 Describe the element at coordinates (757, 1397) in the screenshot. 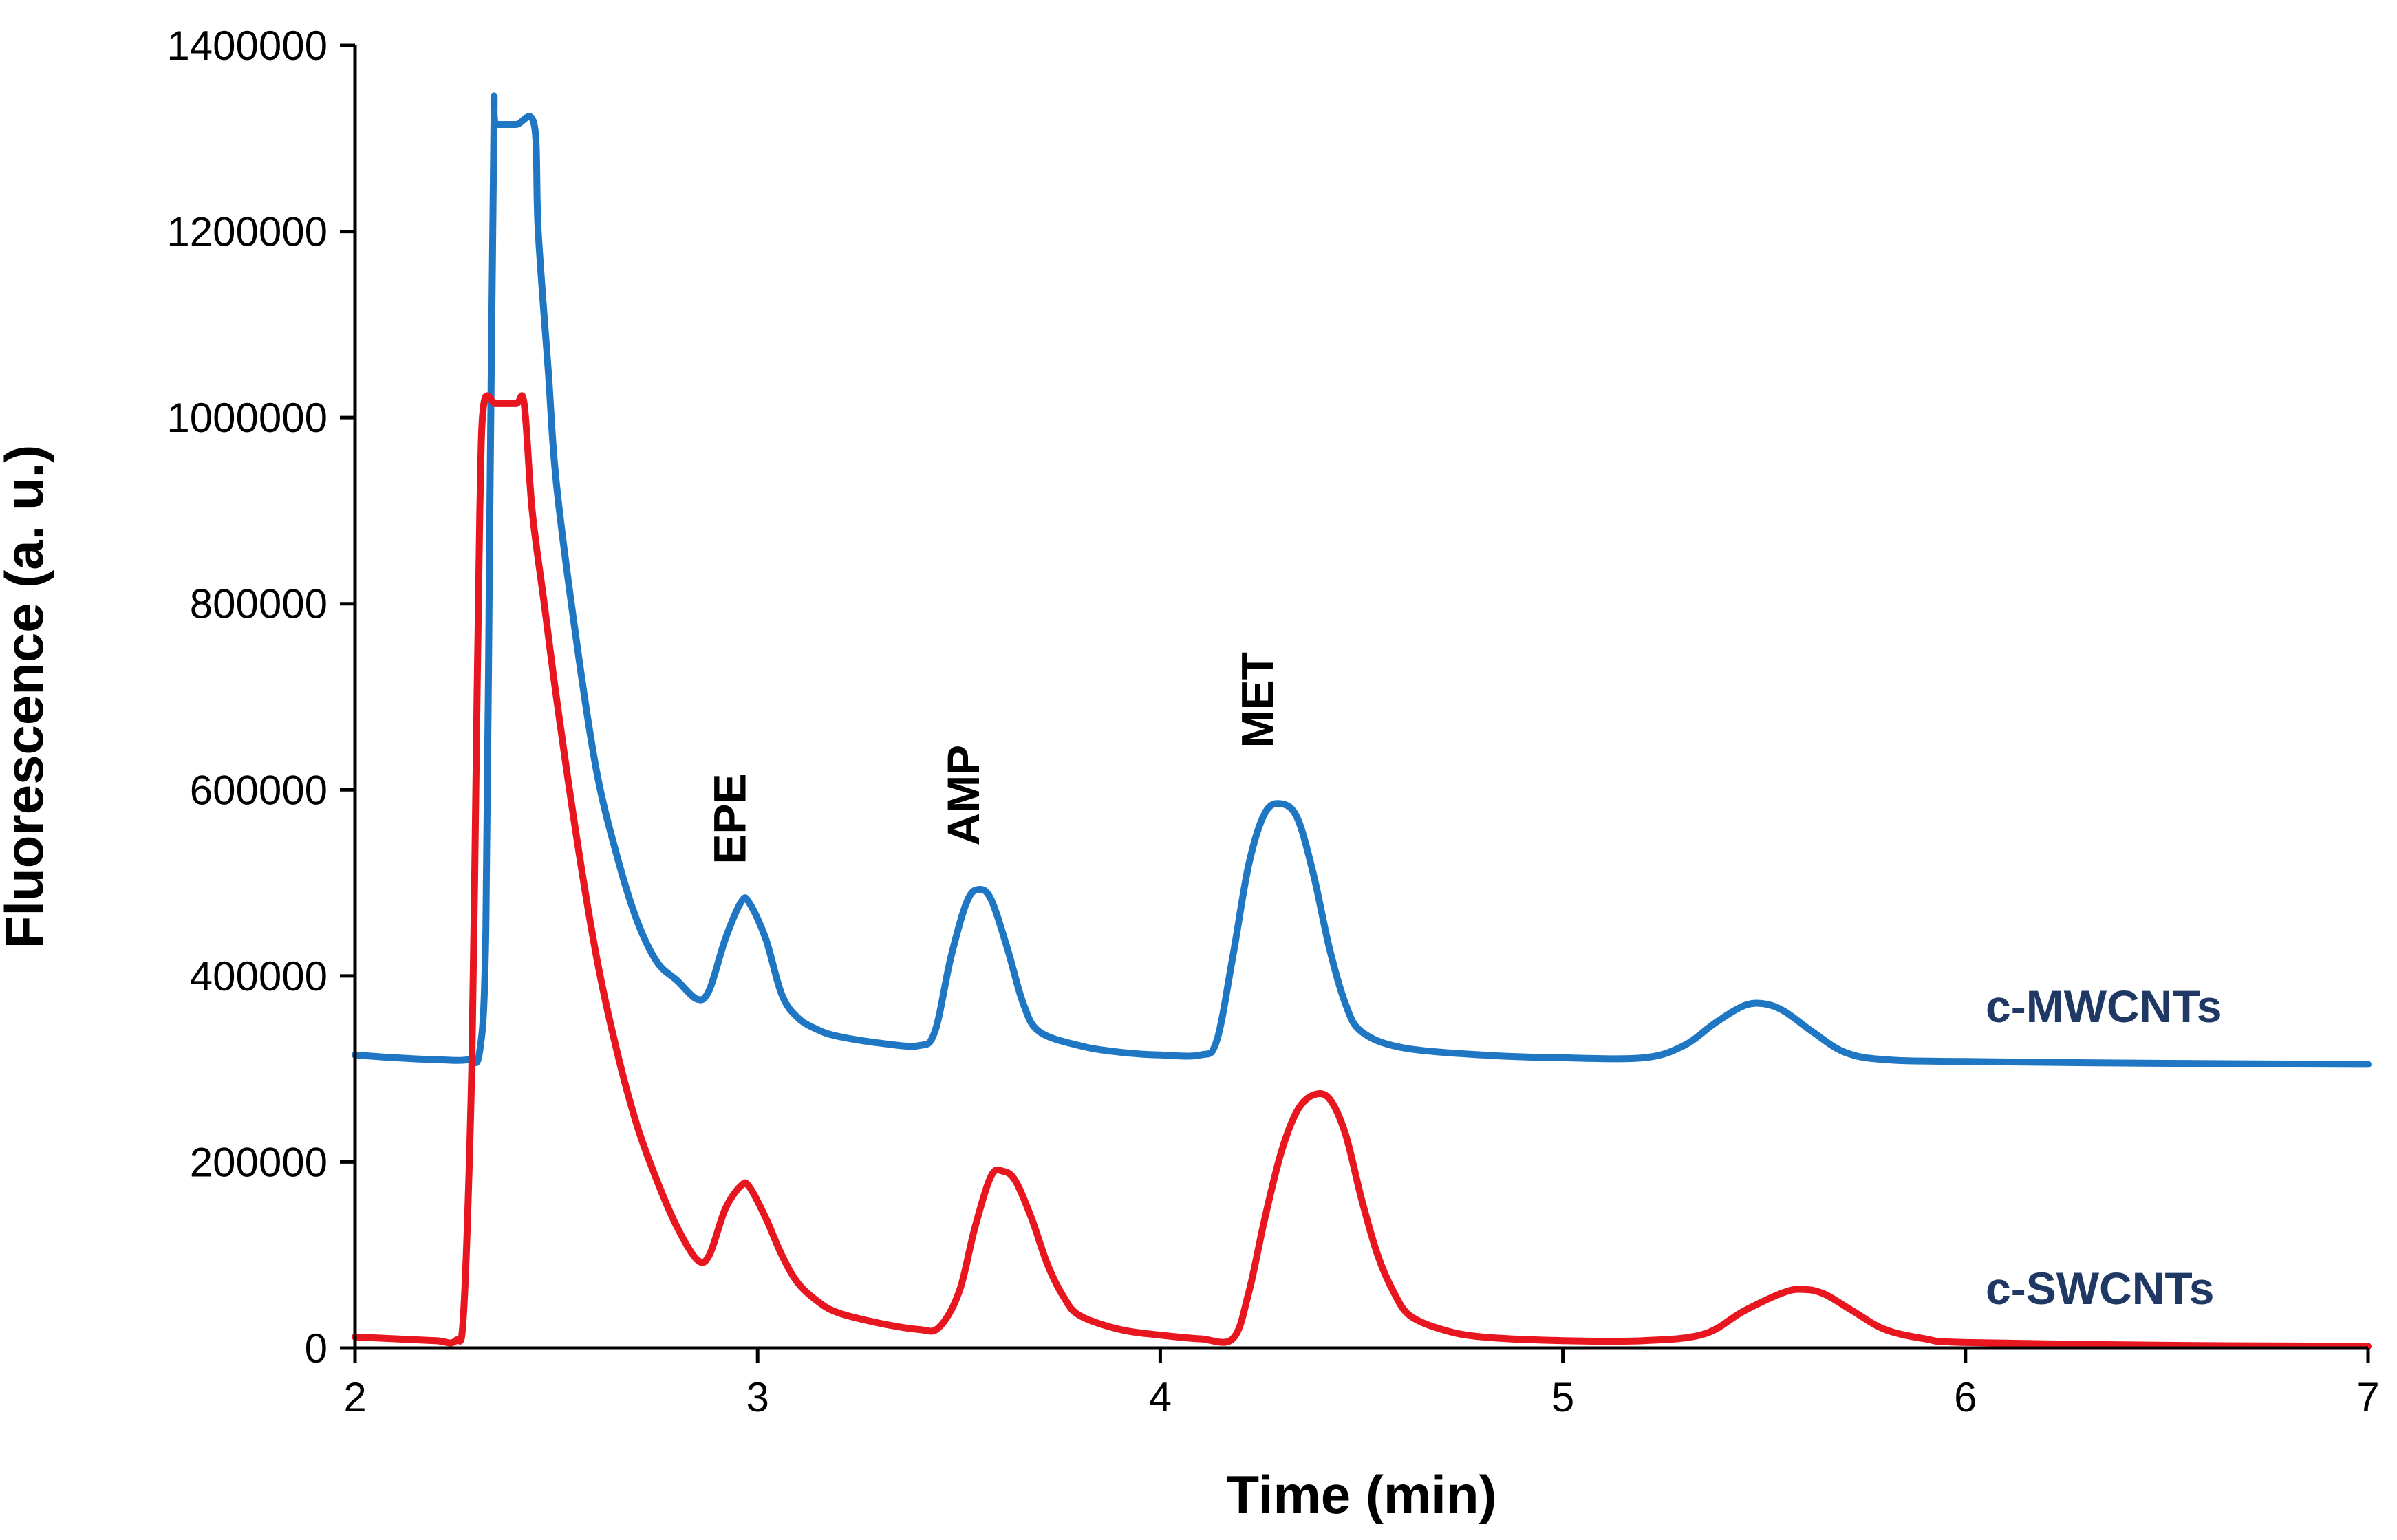

I see `x-tick-label: 3` at that location.